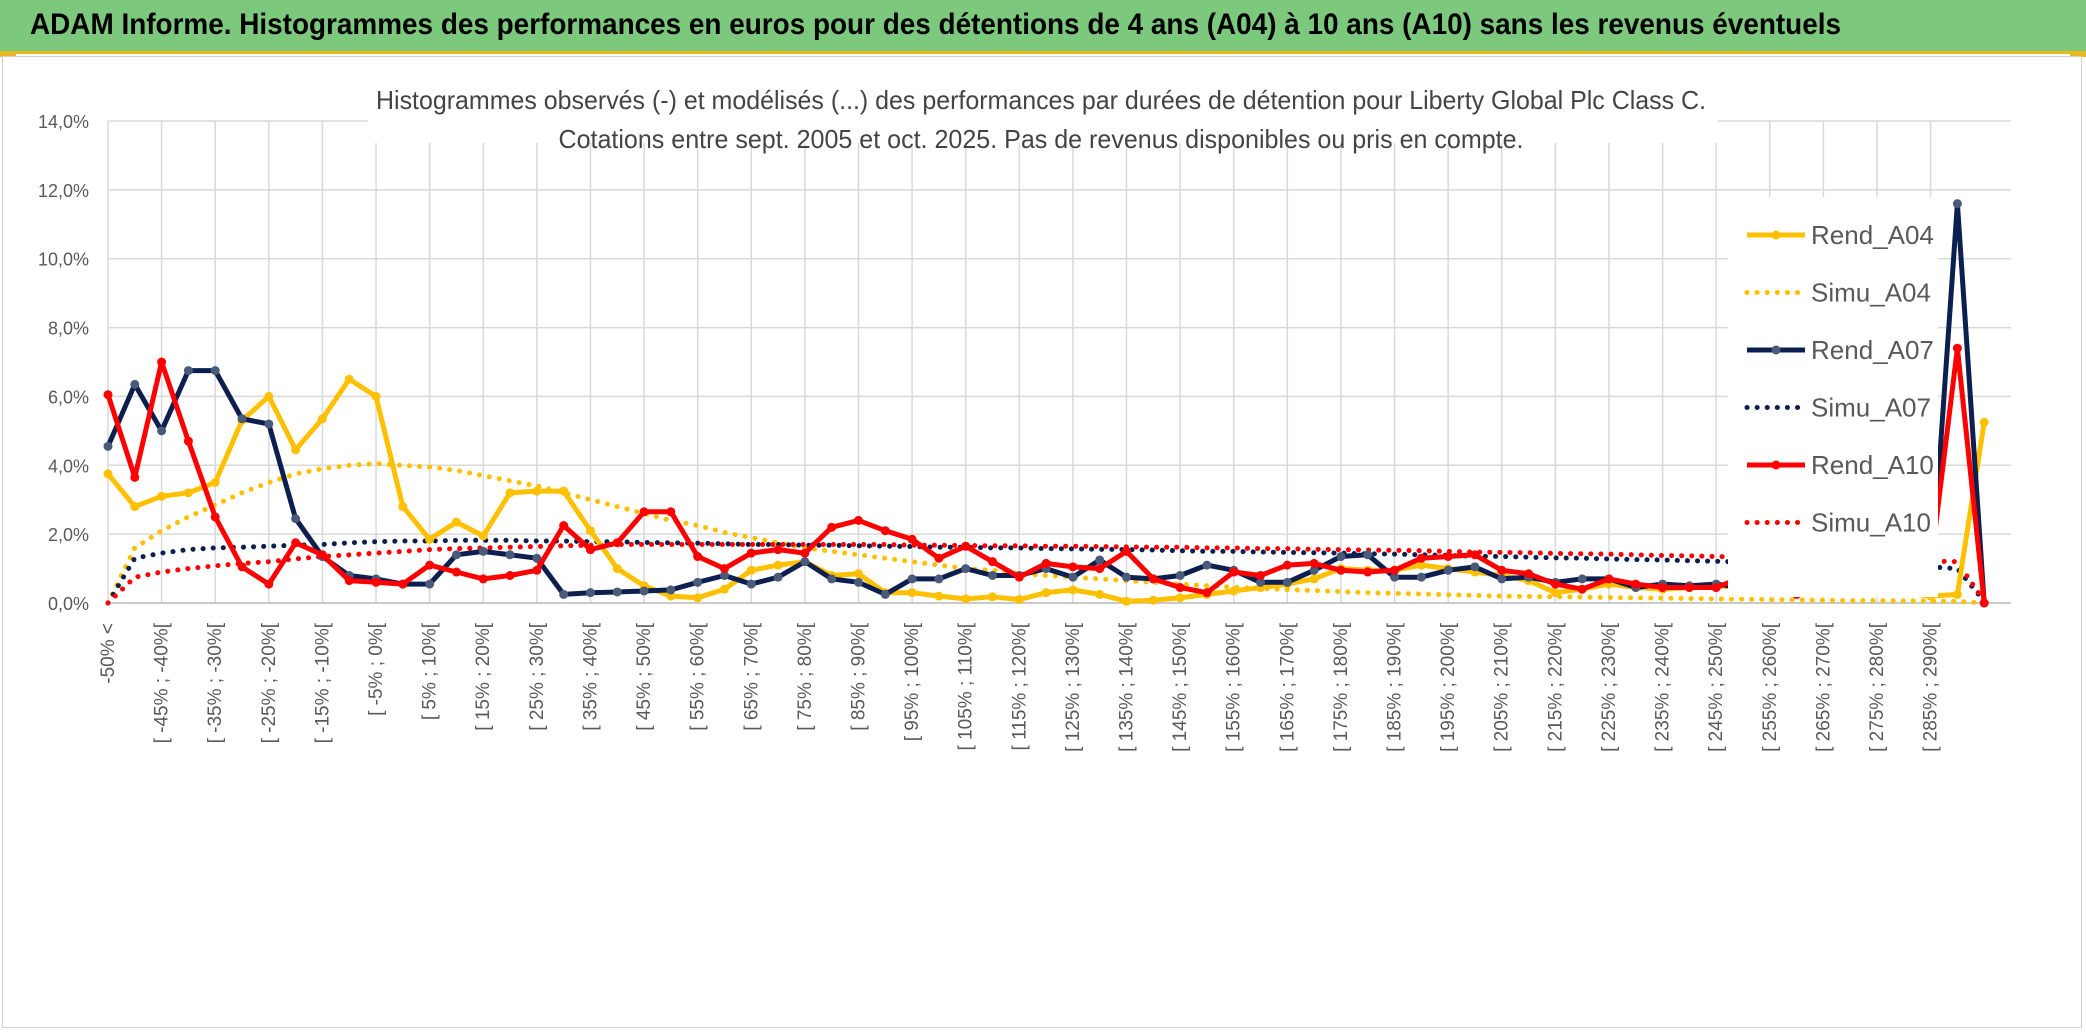  Describe the element at coordinates (1287, 687) in the screenshot. I see `x-tick-label: [ 165% ; 170%[` at that location.